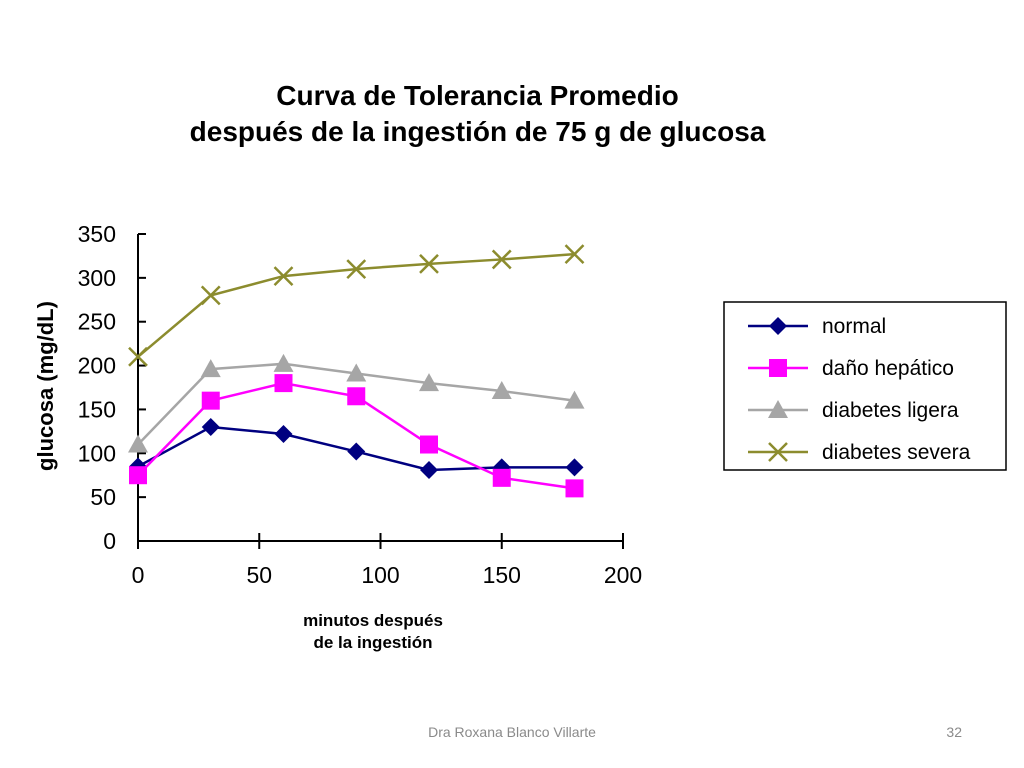  I want to click on legend-label: diabetes ligera, so click(890, 410).